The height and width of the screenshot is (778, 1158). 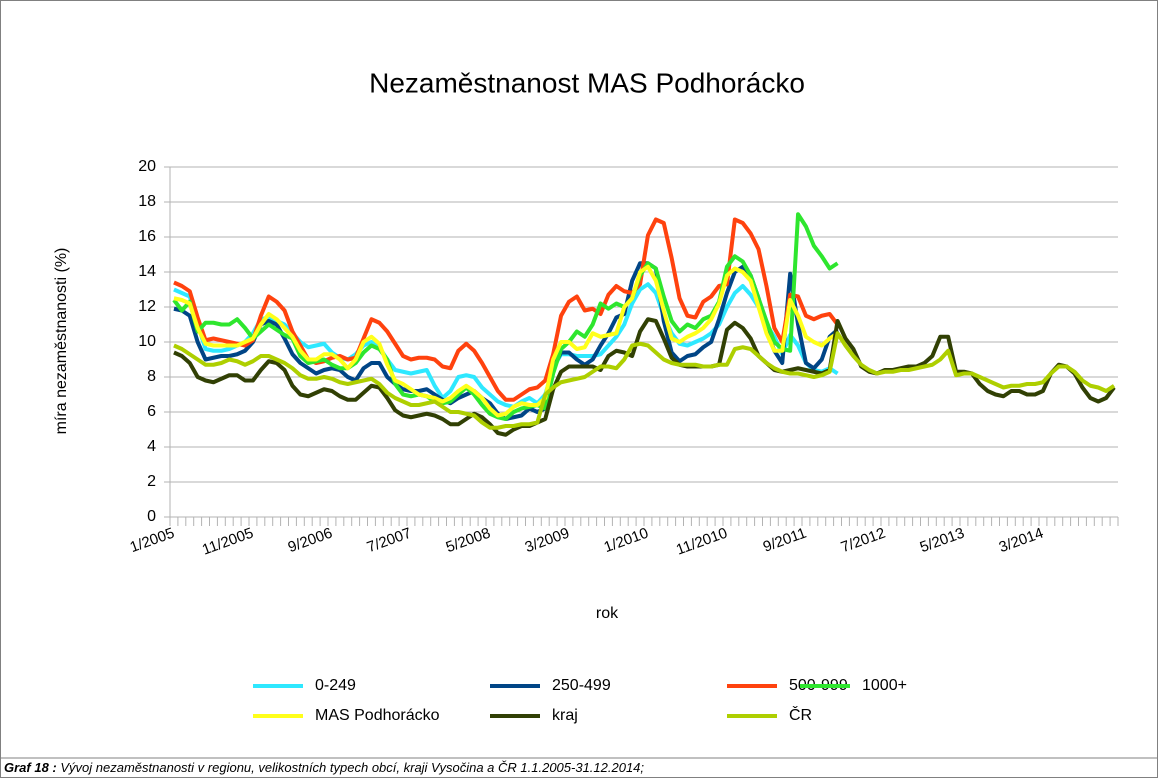 I want to click on y-tick-label: 14, so click(x=147, y=271).